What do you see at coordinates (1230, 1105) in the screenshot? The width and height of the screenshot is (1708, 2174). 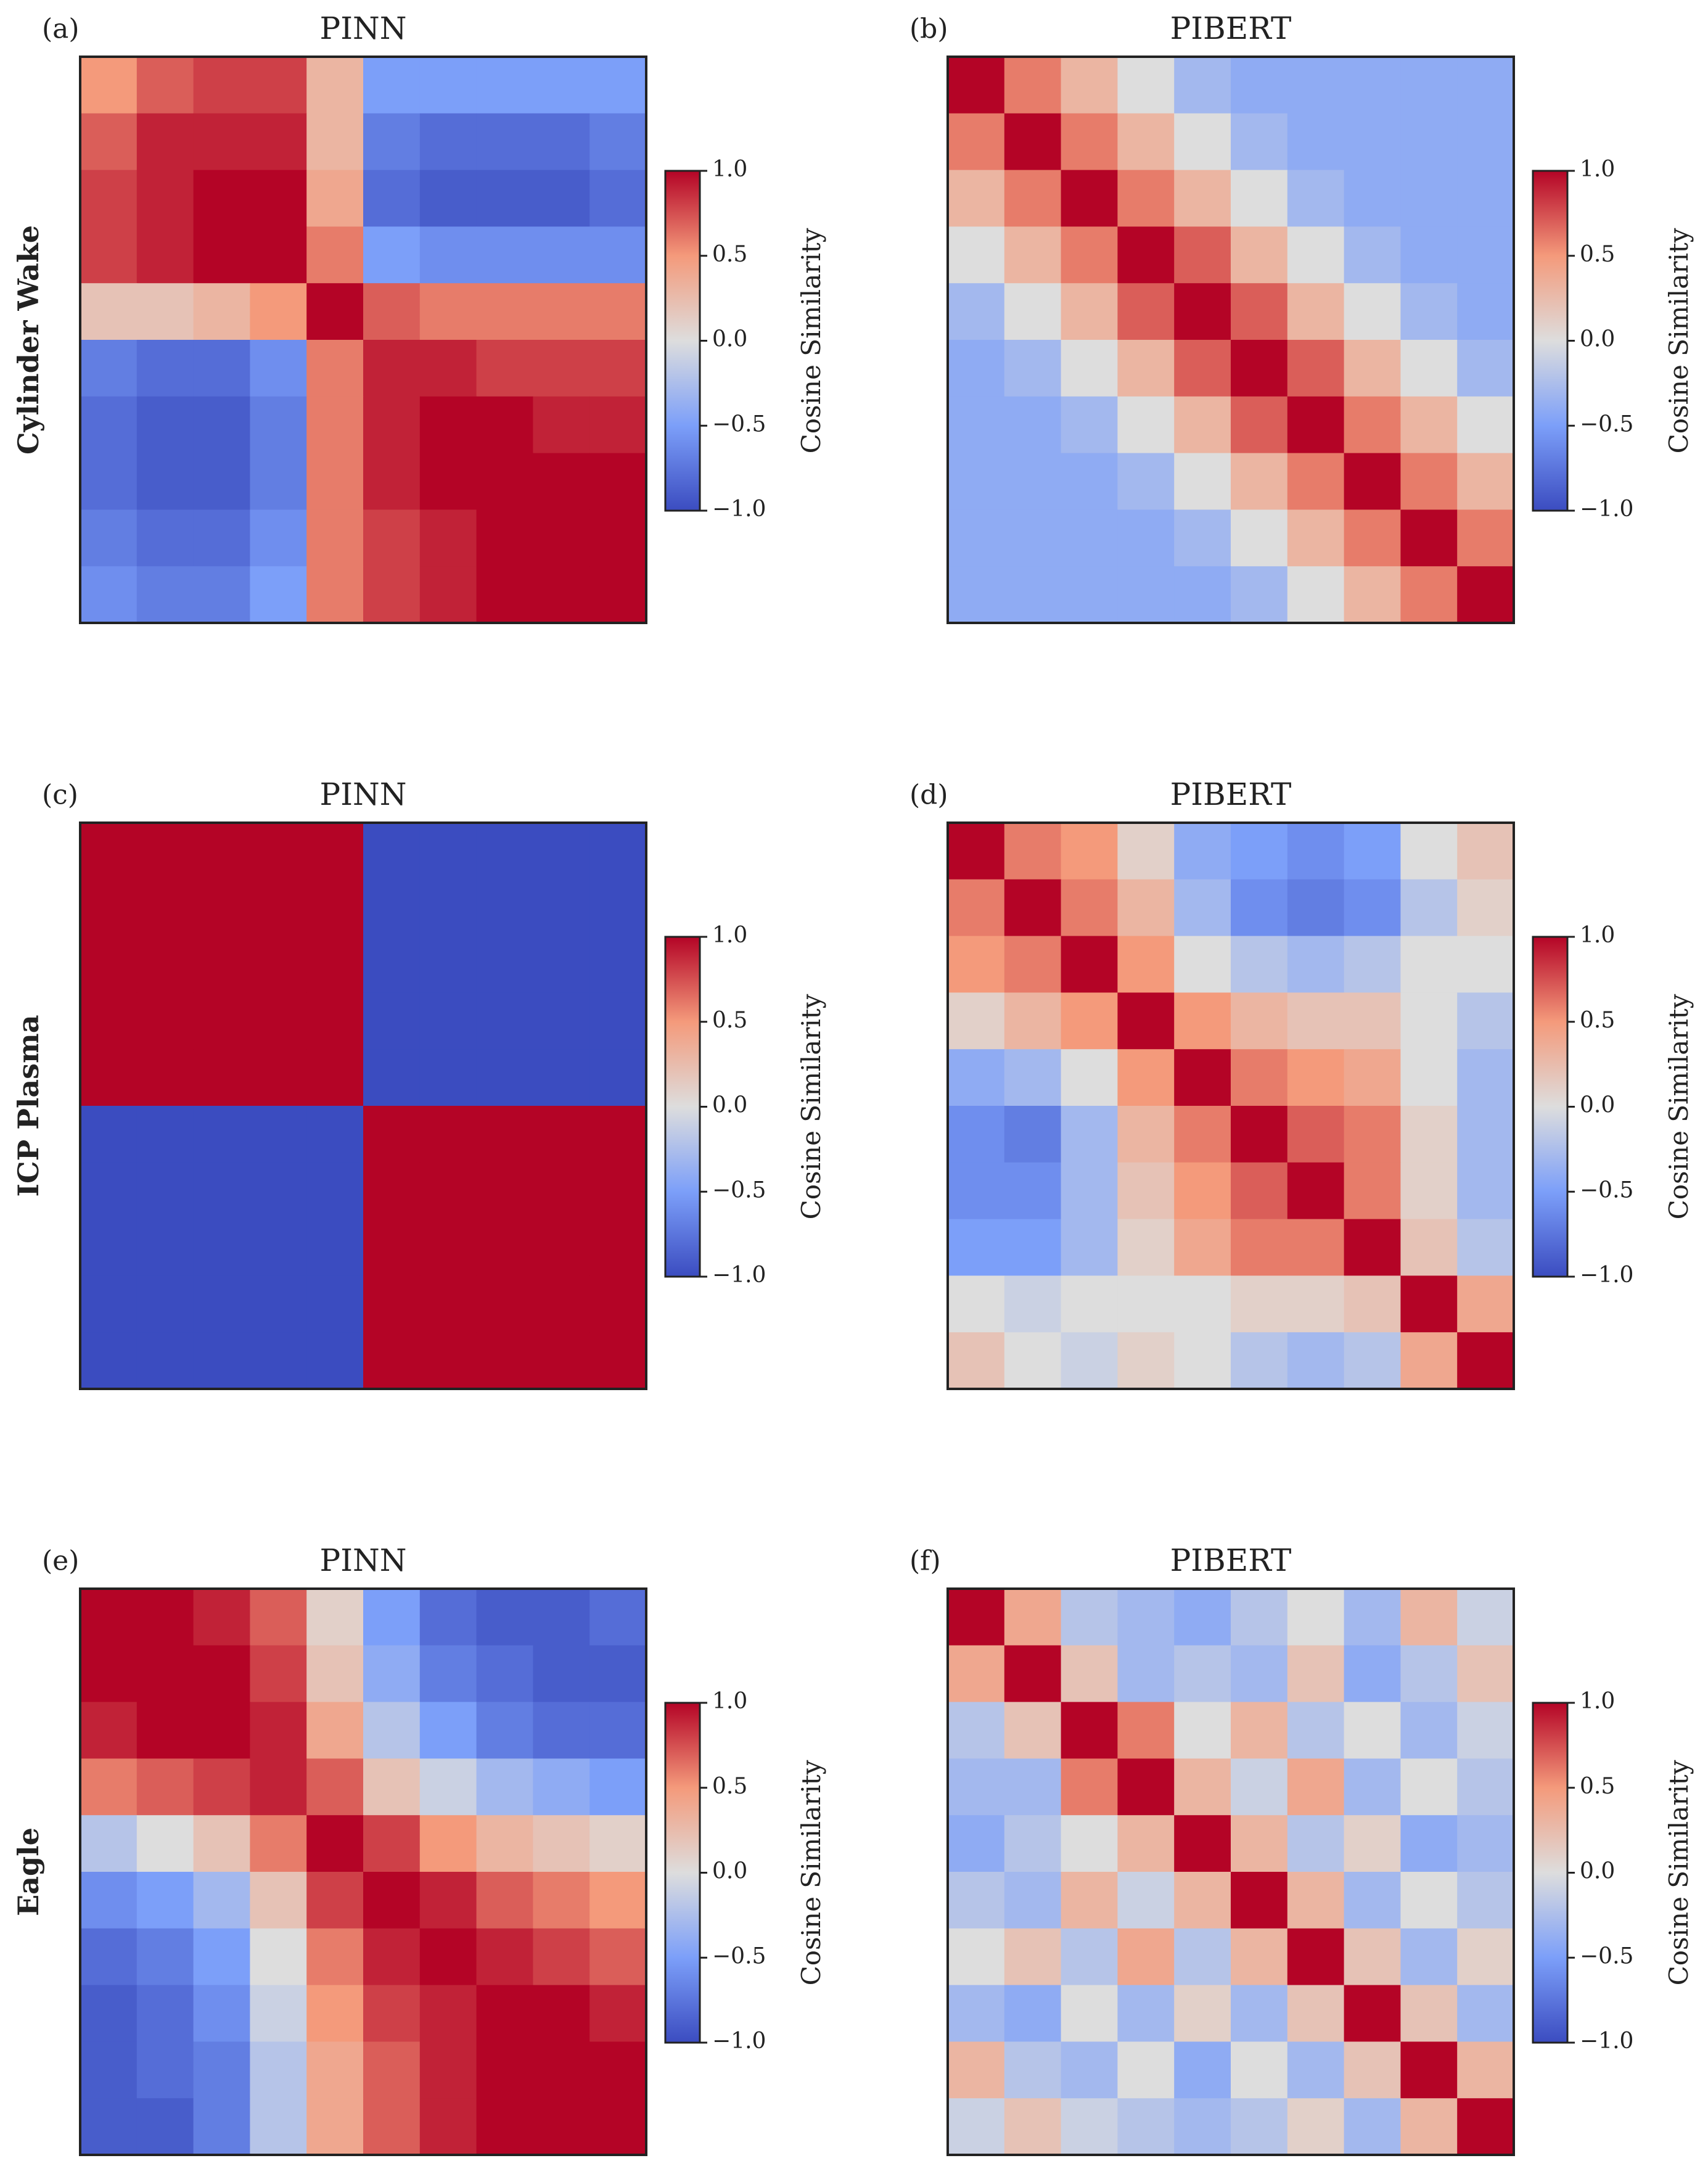 I see `heatmap-frame` at bounding box center [1230, 1105].